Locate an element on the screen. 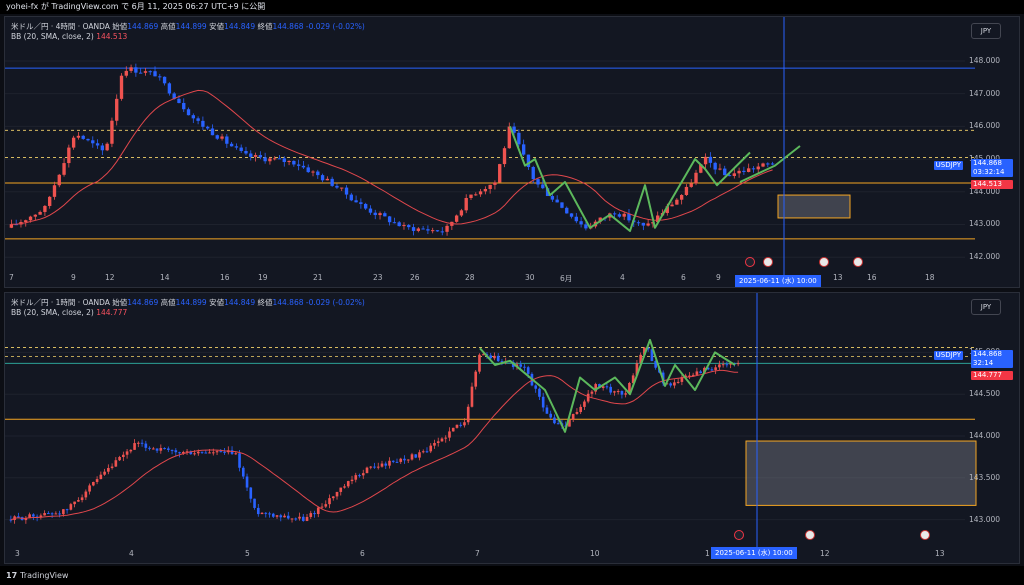 The image size is (1024, 585). price-tick-label: 147.000 is located at coordinates (985, 93).